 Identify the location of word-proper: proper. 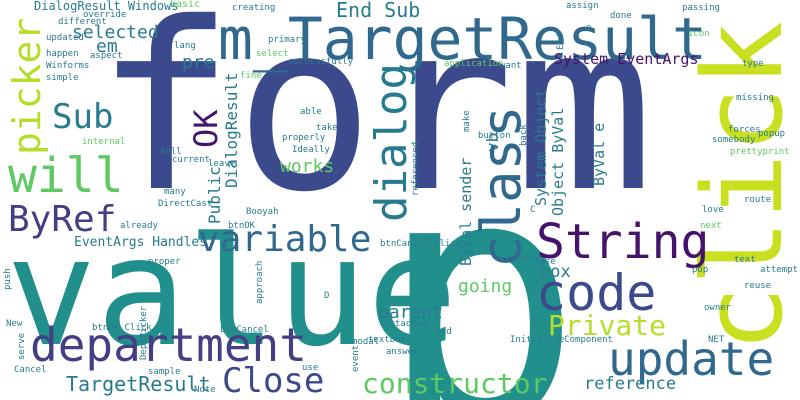
(164, 262).